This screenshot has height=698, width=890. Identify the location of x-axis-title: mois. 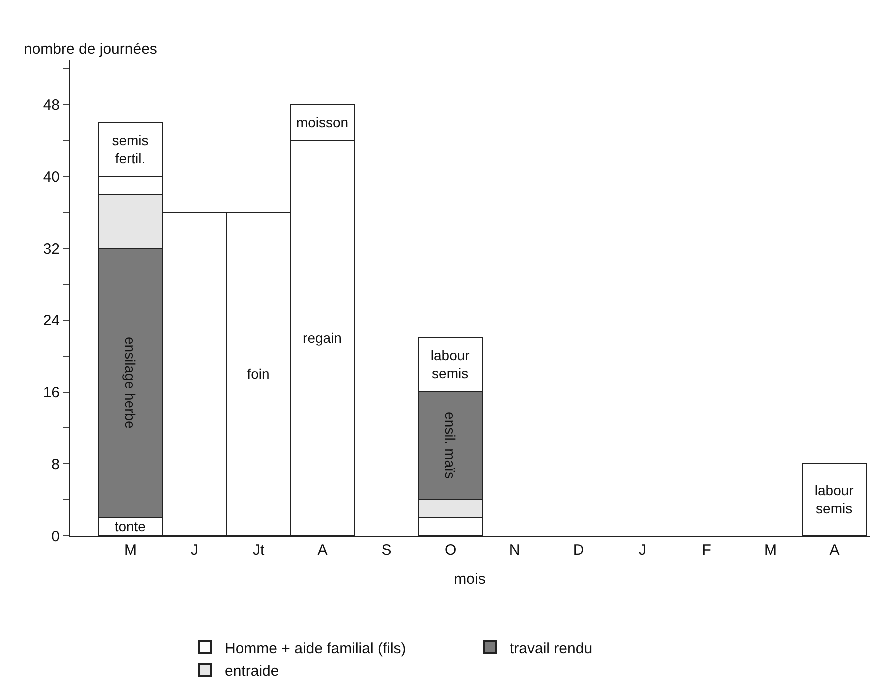
(470, 579).